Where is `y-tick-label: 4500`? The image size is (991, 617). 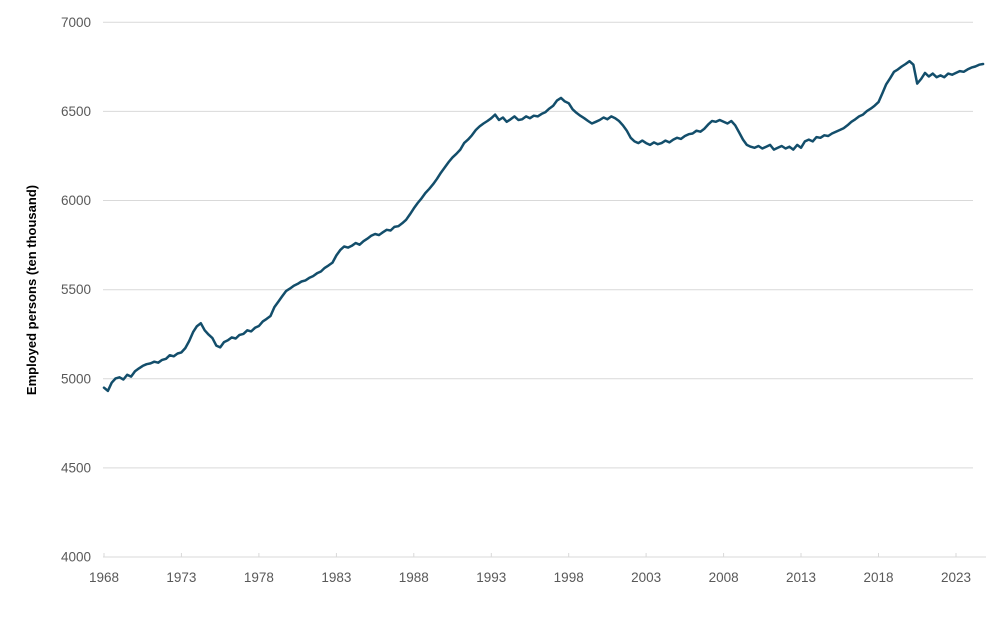
y-tick-label: 4500 is located at coordinates (76, 467).